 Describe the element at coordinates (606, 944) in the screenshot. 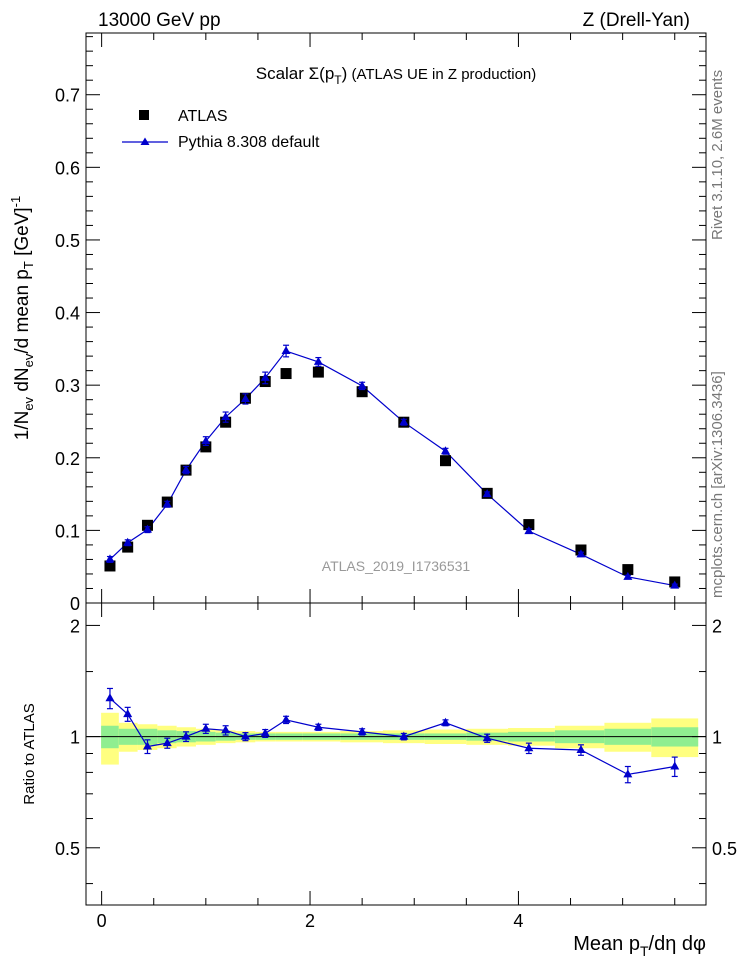

I see `x-axis-label-main: Mean p` at that location.